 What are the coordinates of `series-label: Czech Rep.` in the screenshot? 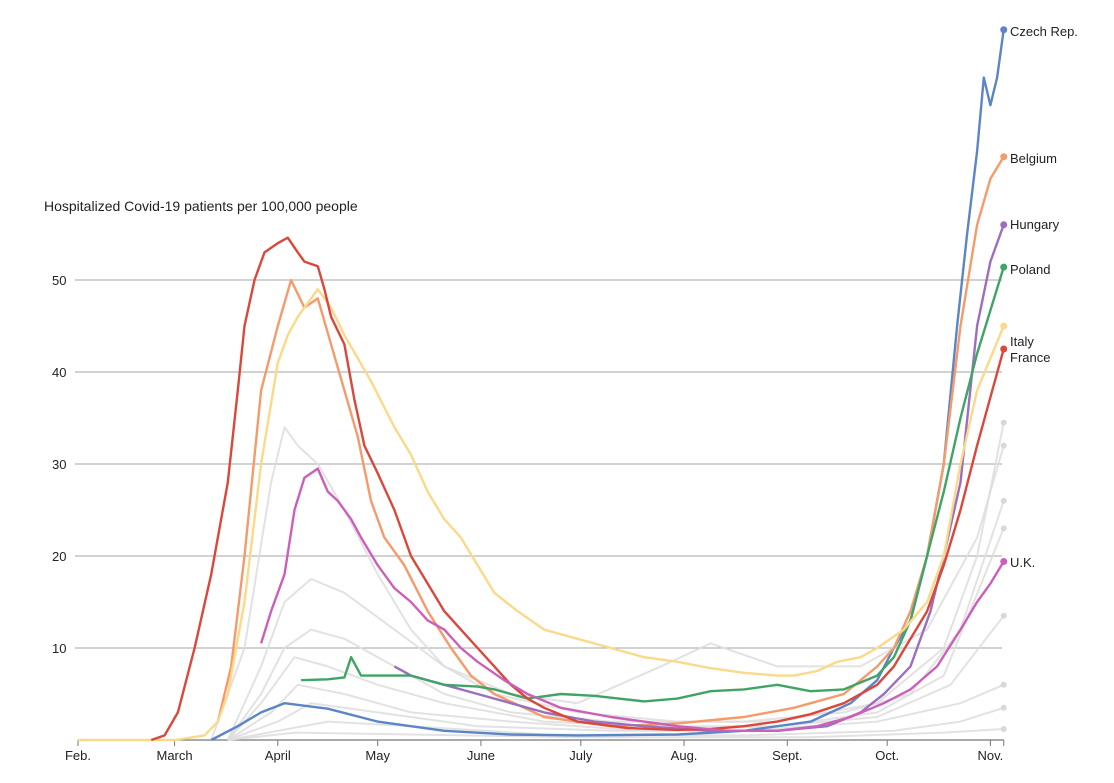 It's located at (1044, 31).